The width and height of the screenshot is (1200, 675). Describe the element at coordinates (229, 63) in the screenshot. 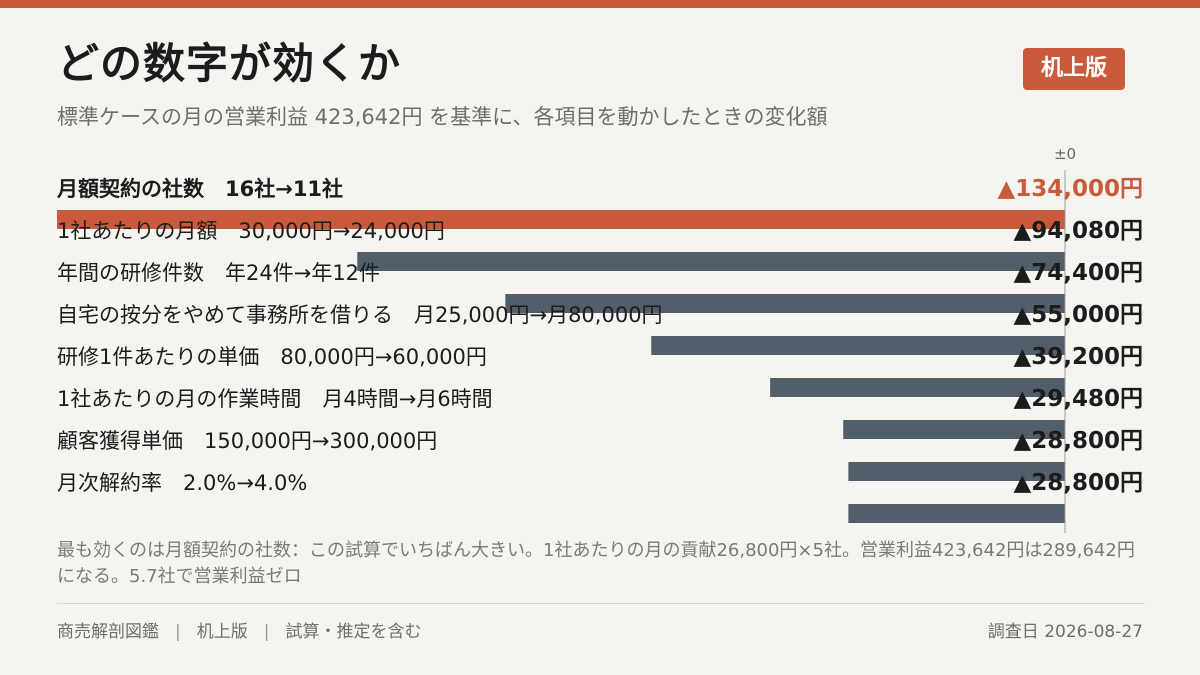

I see `page-title: どの数字が効くか` at that location.